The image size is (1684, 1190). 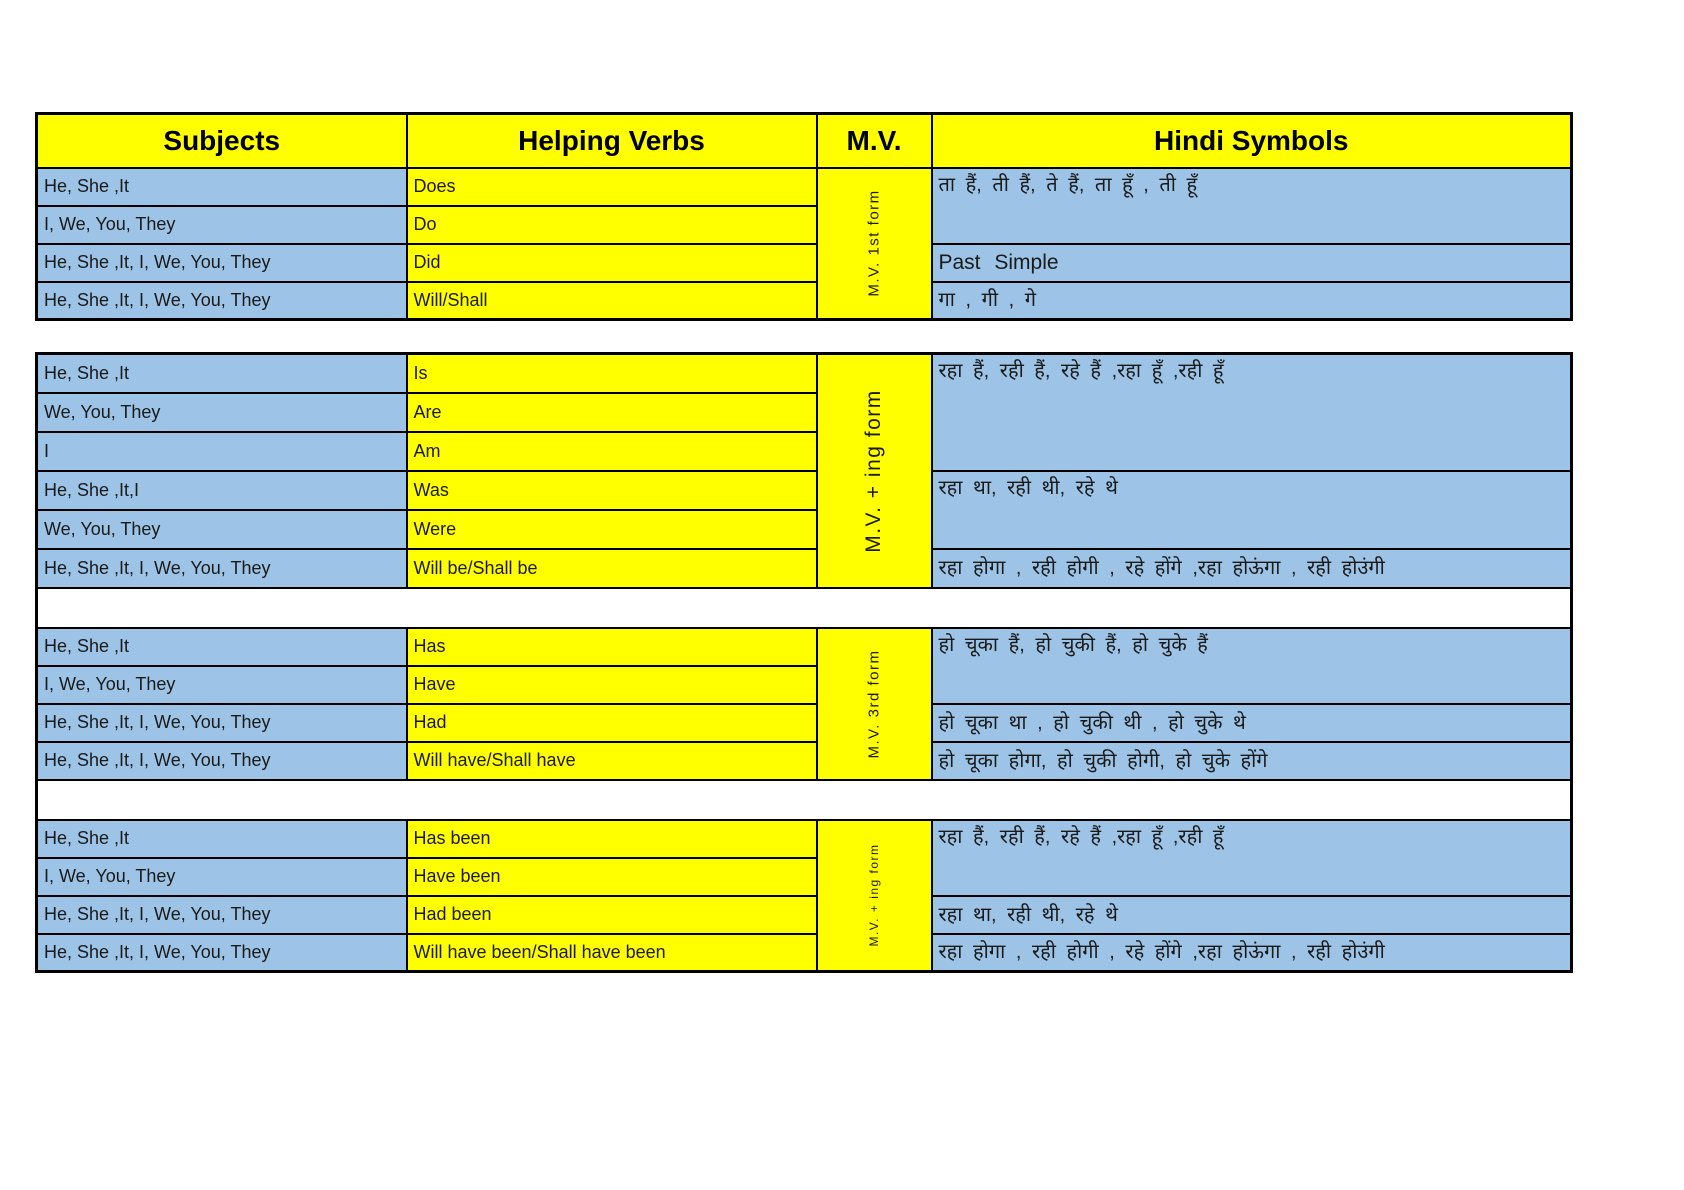 What do you see at coordinates (611, 186) in the screenshot?
I see `helping-verb-cell: Does` at bounding box center [611, 186].